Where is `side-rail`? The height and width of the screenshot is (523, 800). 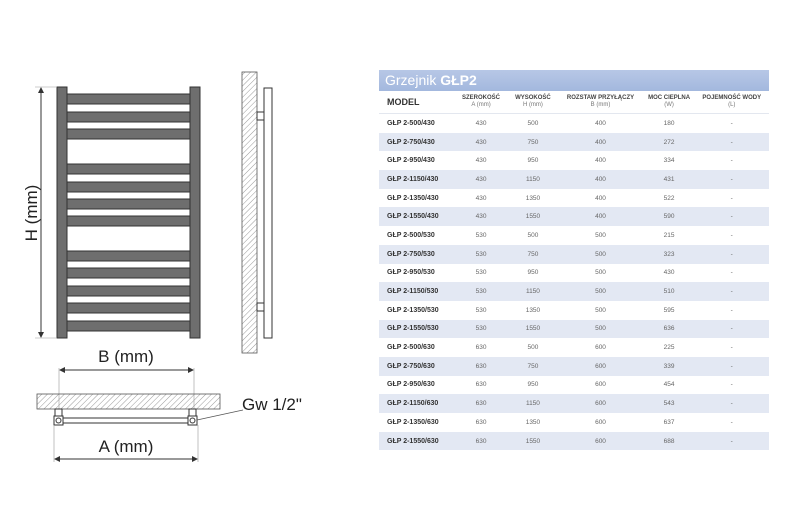
side-rail is located at coordinates (268, 213).